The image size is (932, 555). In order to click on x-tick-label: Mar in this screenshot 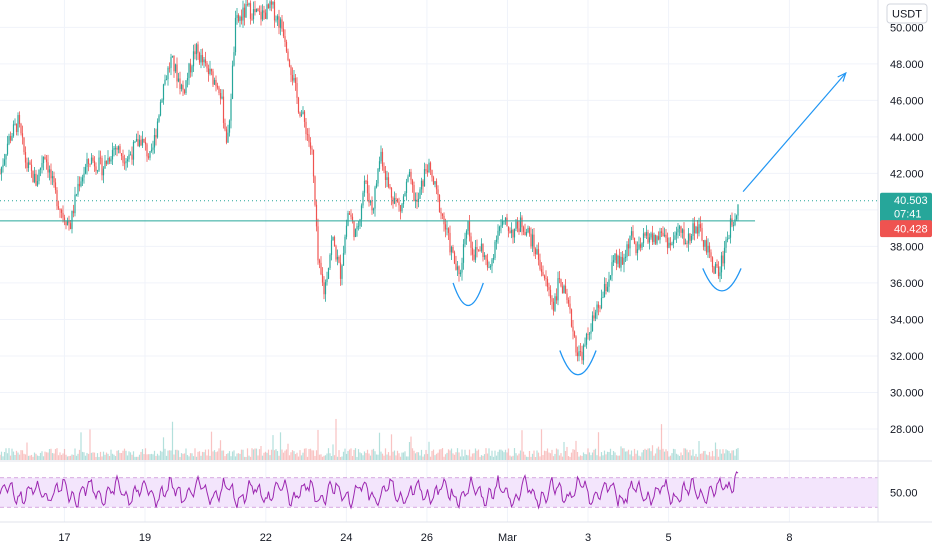, I will do `click(507, 538)`.